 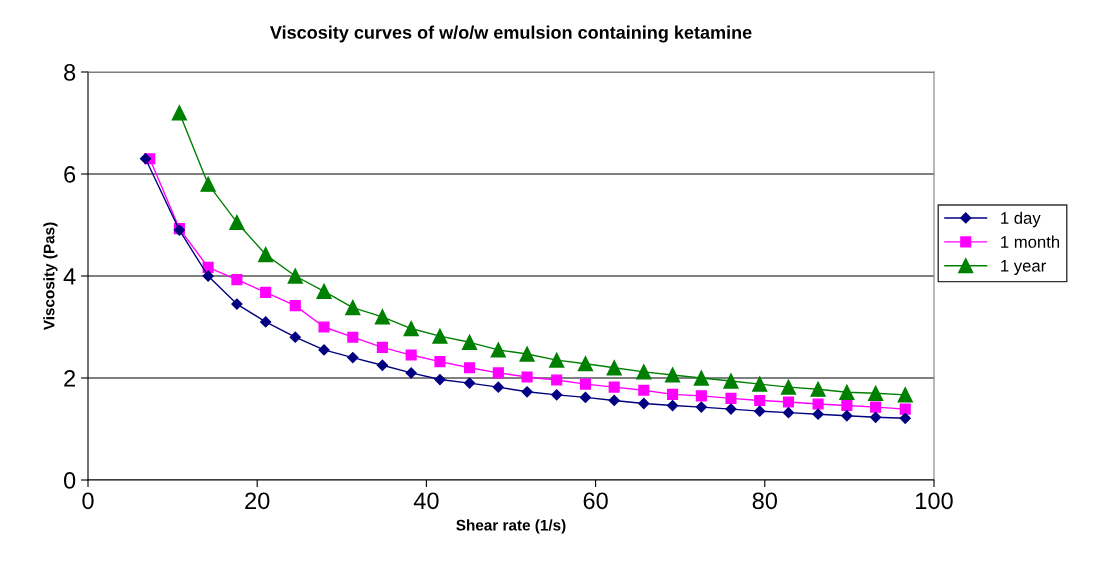 What do you see at coordinates (257, 501) in the screenshot?
I see `x-tick-label: 20` at bounding box center [257, 501].